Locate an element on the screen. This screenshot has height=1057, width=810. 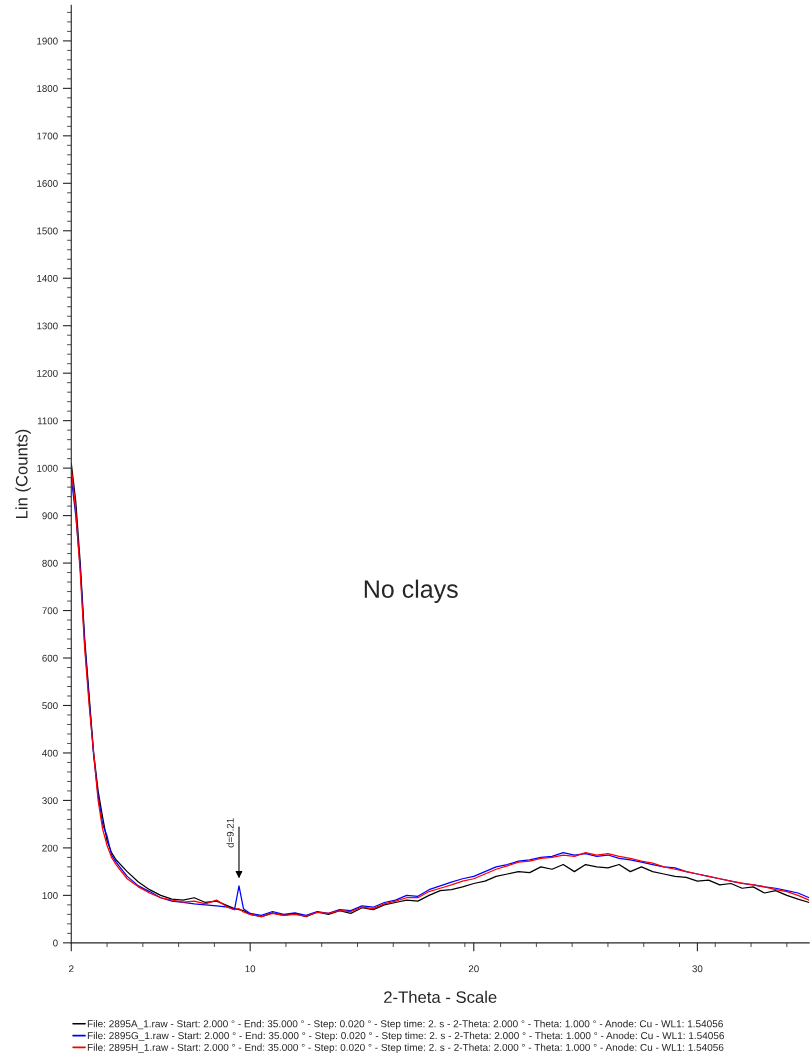
y-tick-label: 1000 is located at coordinates (47, 468).